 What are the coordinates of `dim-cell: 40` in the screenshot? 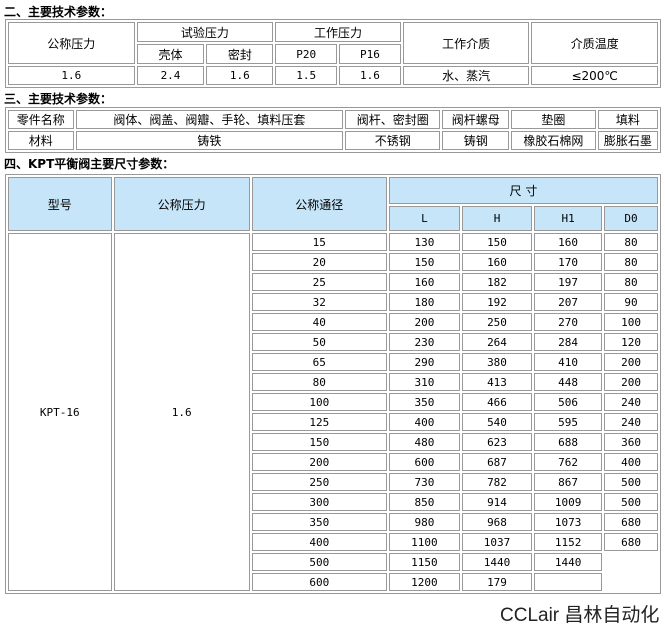 It's located at (319, 322).